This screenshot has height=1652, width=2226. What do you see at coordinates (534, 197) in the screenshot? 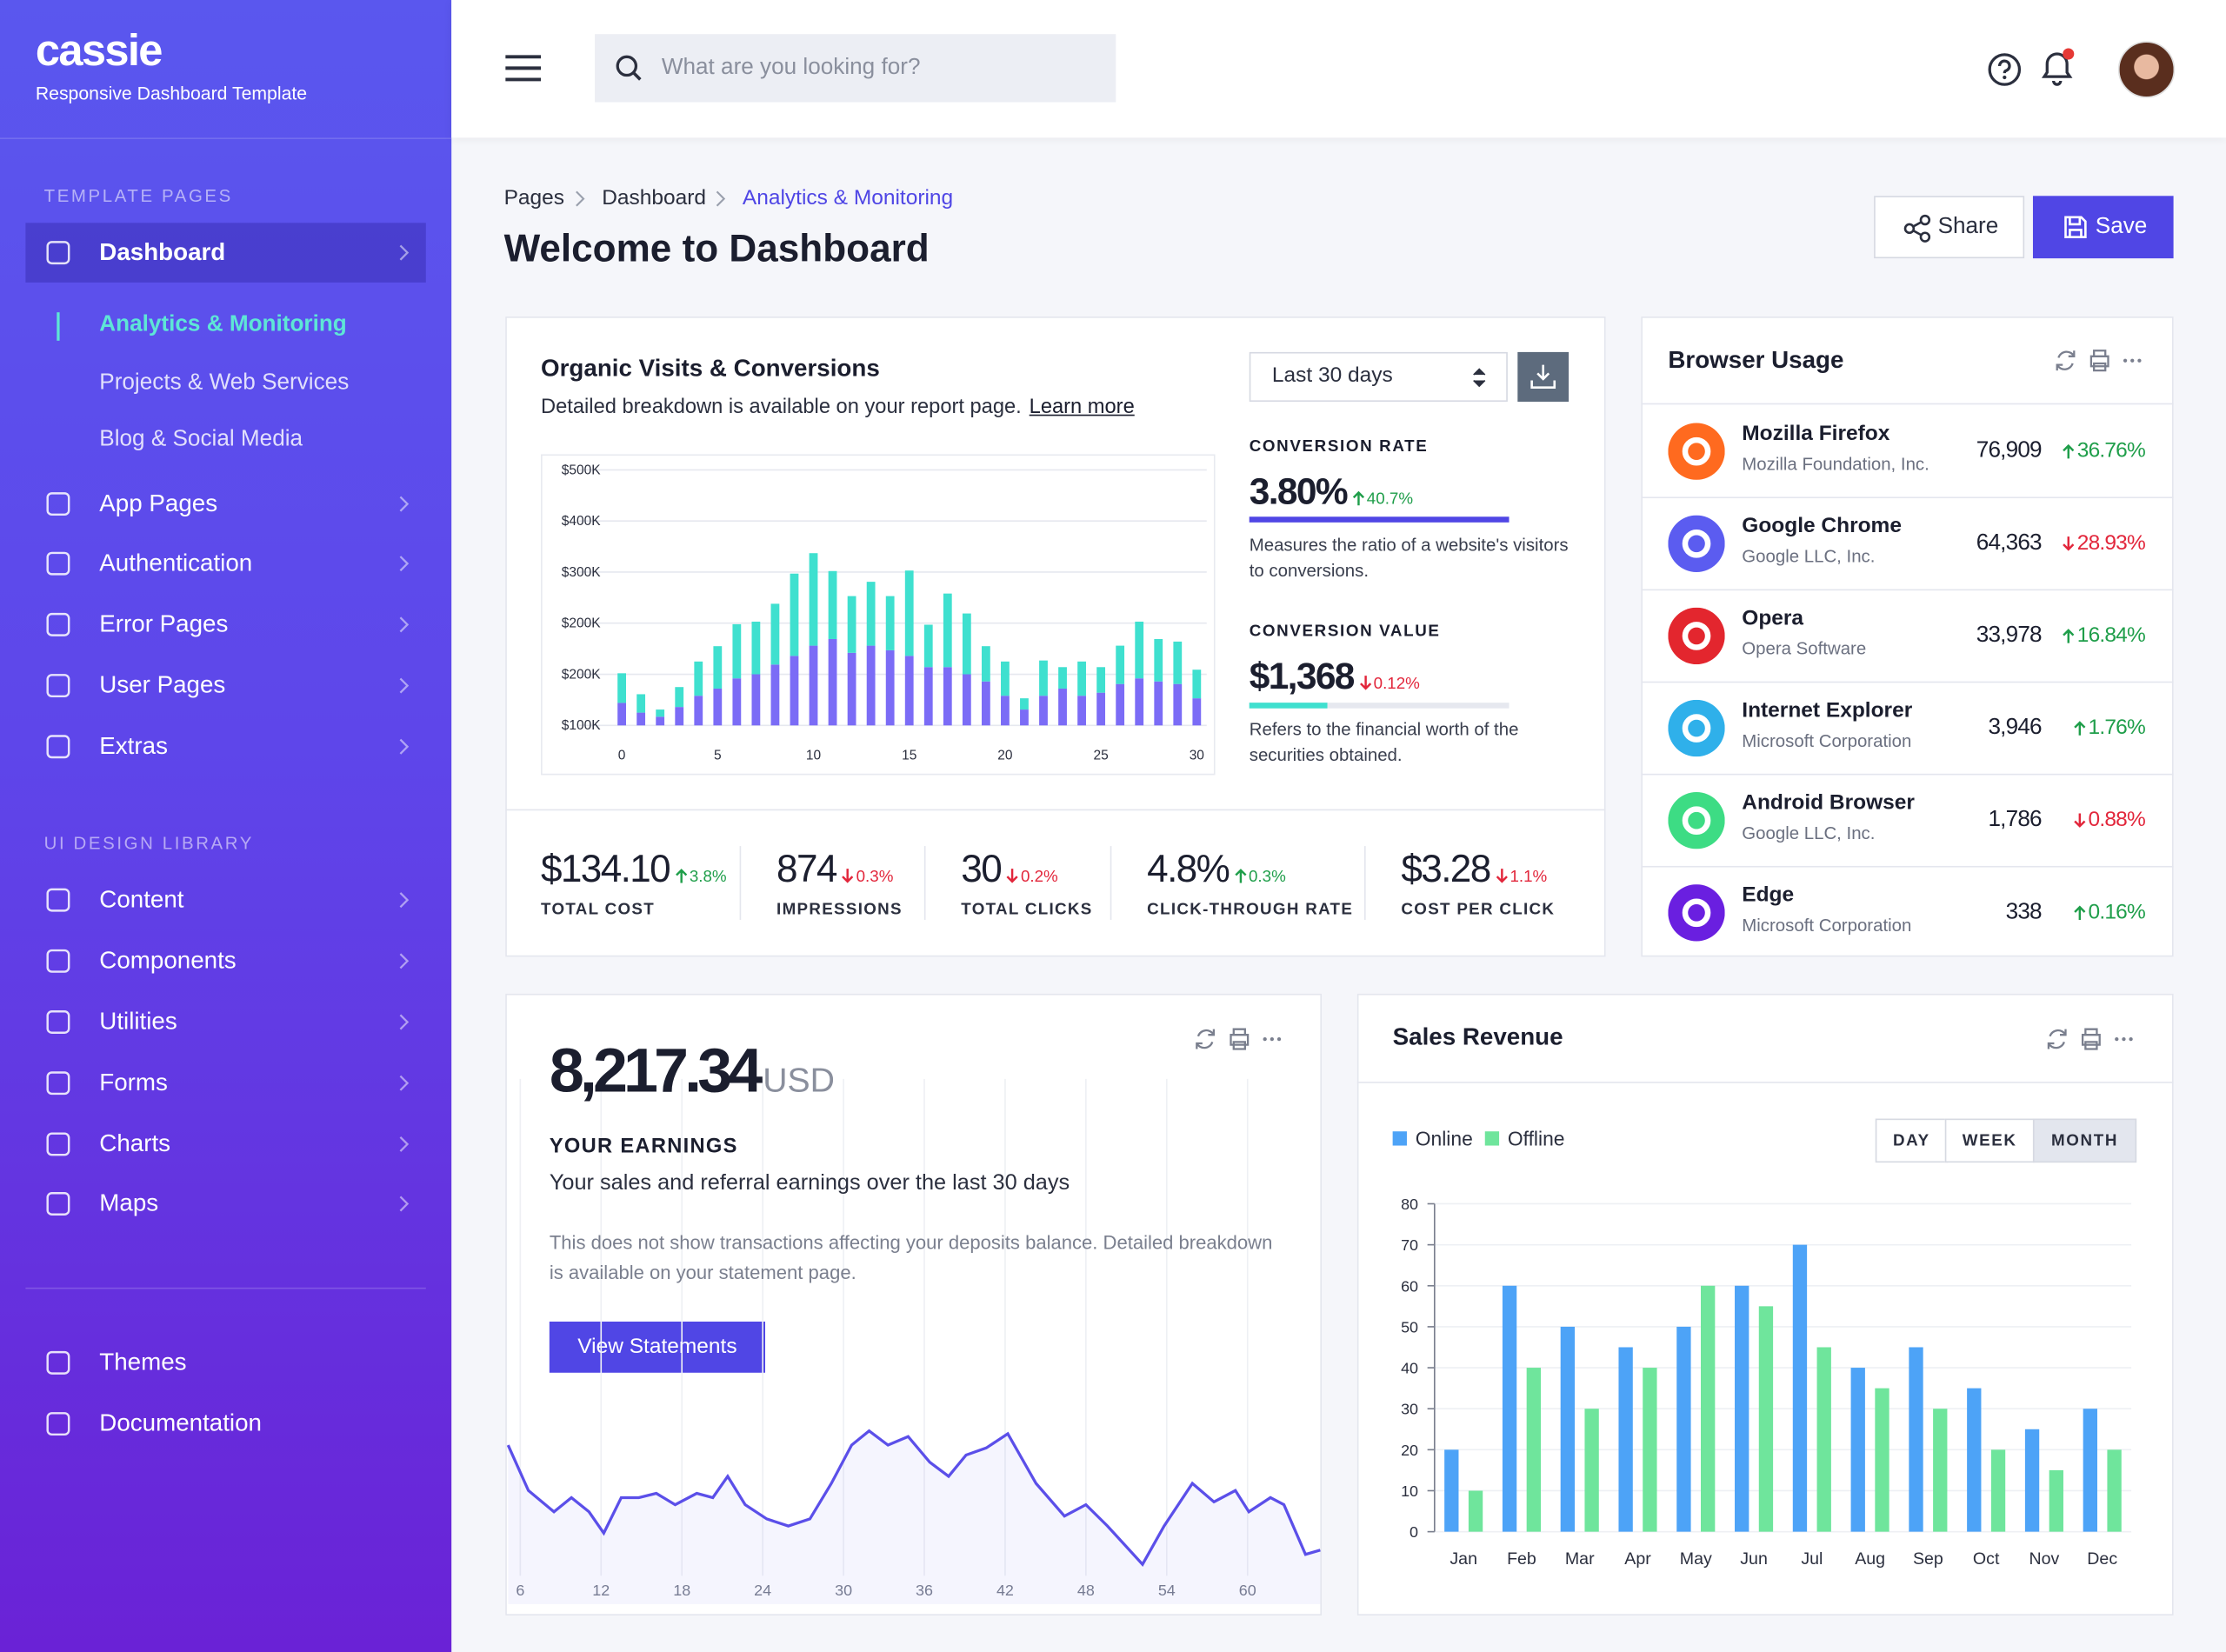
I see `breadcrumb-item: Pages` at bounding box center [534, 197].